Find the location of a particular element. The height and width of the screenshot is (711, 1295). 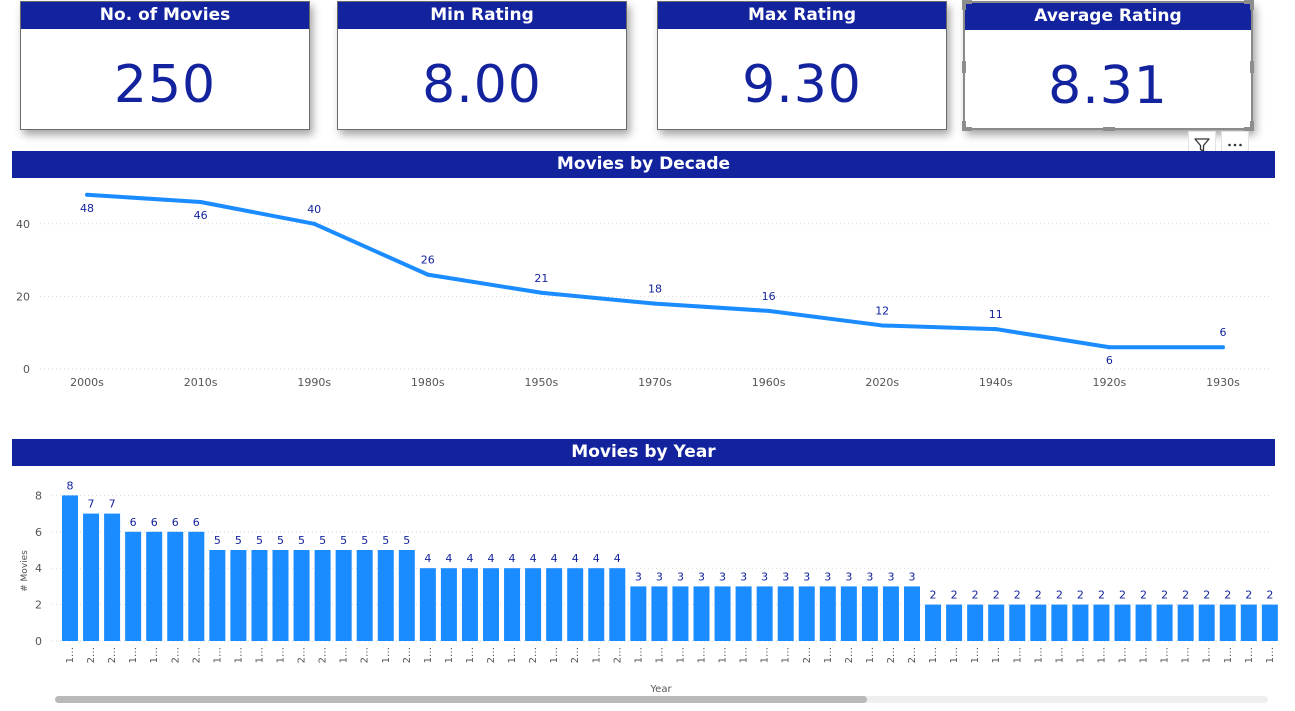

x-tick-label: 1970s is located at coordinates (655, 382).